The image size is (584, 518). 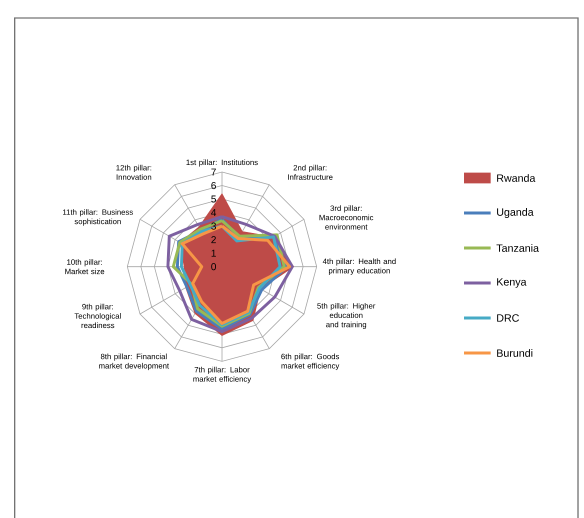 I want to click on legend-label: Uganda, so click(x=515, y=213).